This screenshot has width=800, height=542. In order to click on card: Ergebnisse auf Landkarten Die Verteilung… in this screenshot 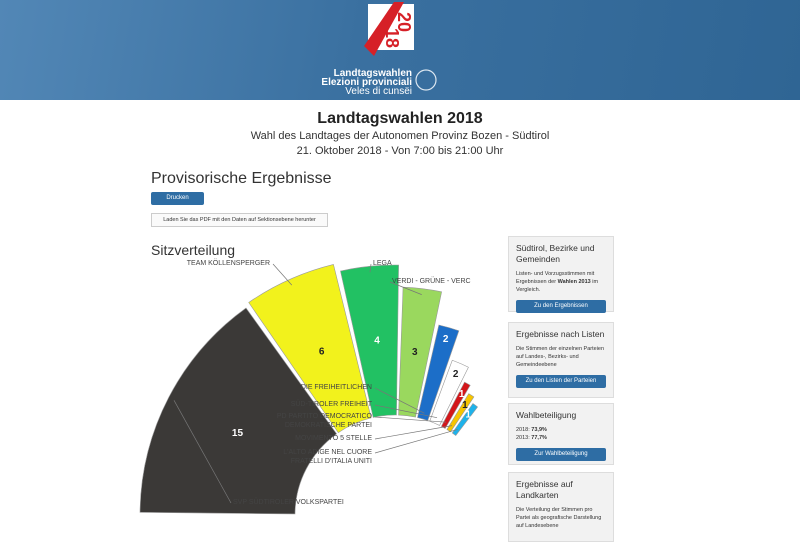, I will do `click(561, 507)`.